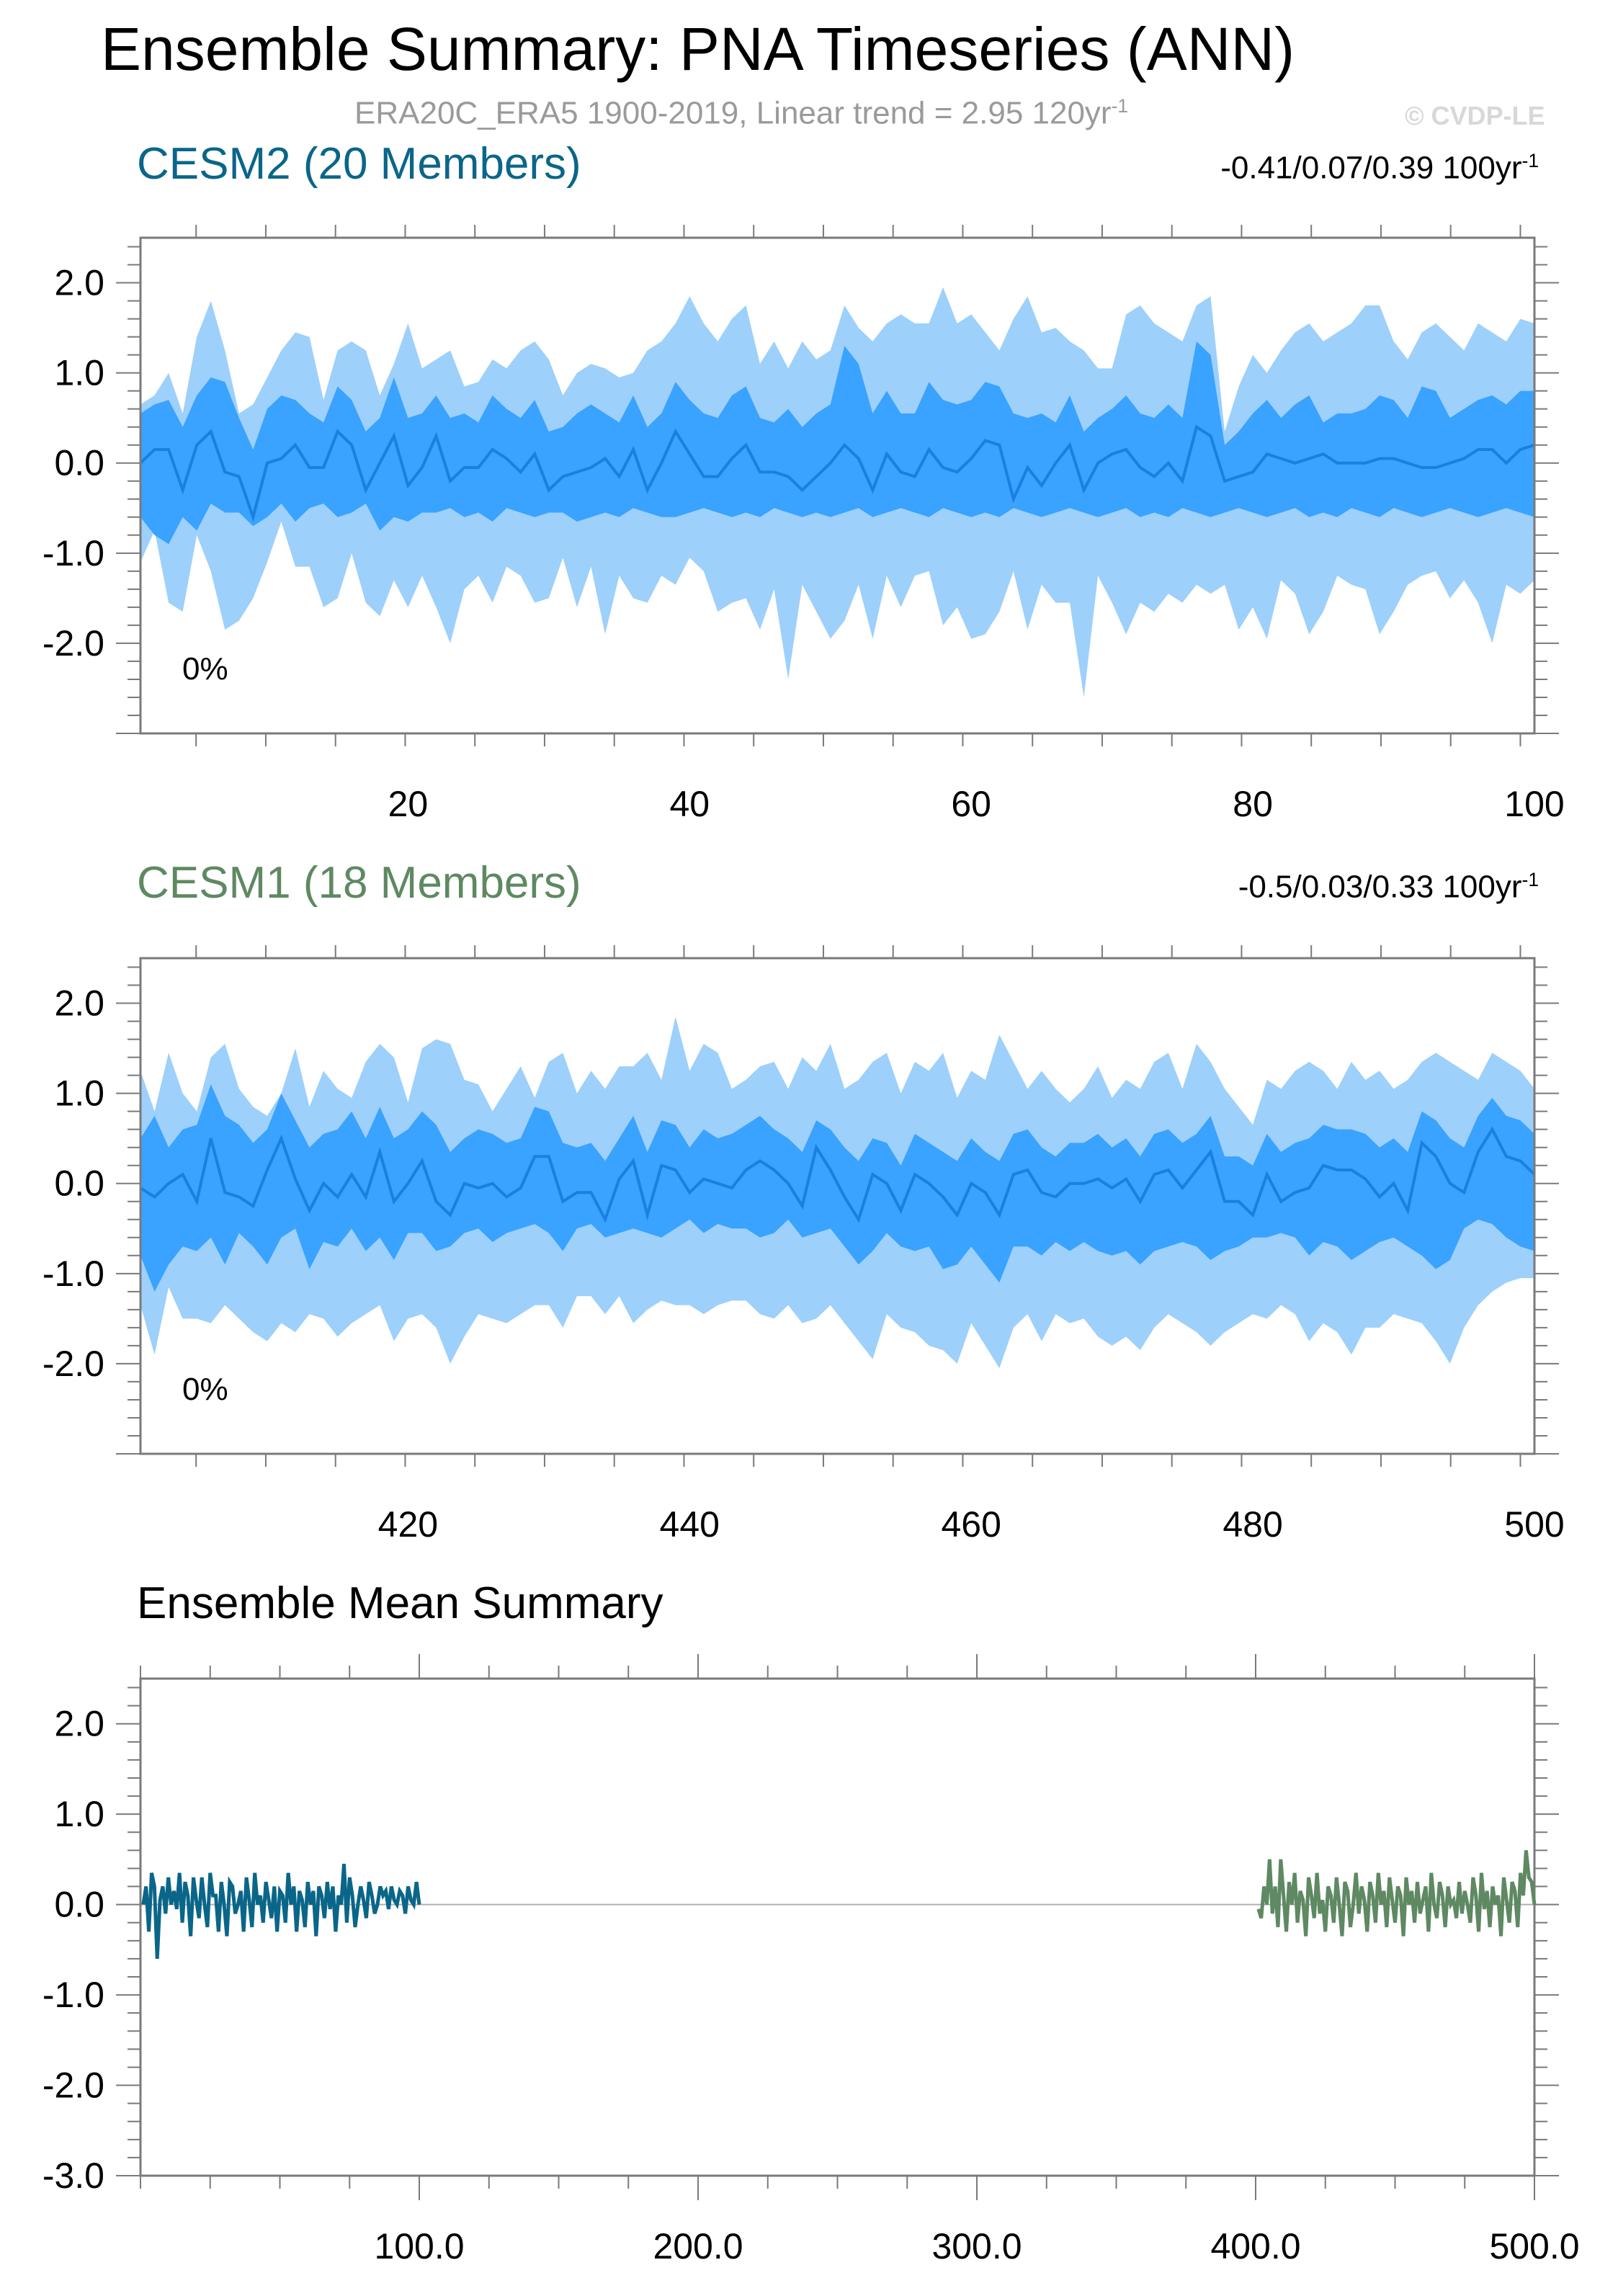 The width and height of the screenshot is (1600, 2296). Describe the element at coordinates (74, 2176) in the screenshot. I see `y-tick-label: -3.0` at that location.